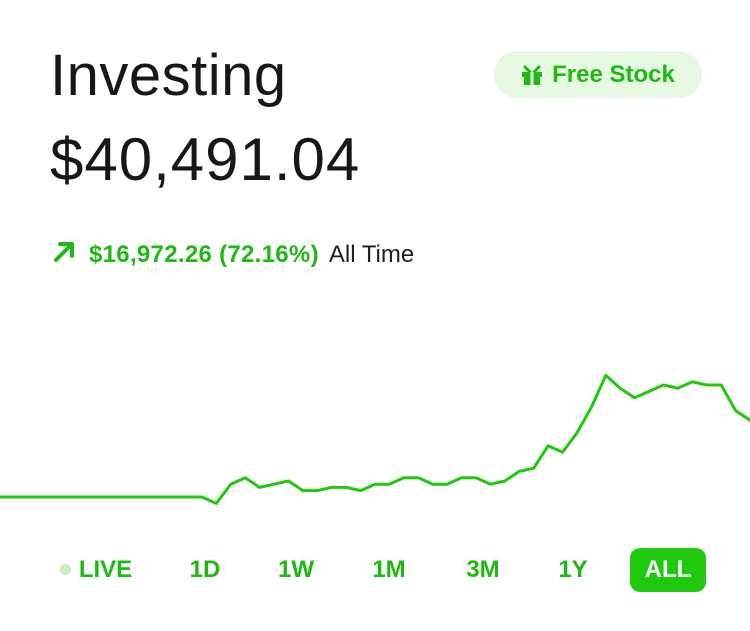  I want to click on range-all-label: ALL, so click(668, 569).